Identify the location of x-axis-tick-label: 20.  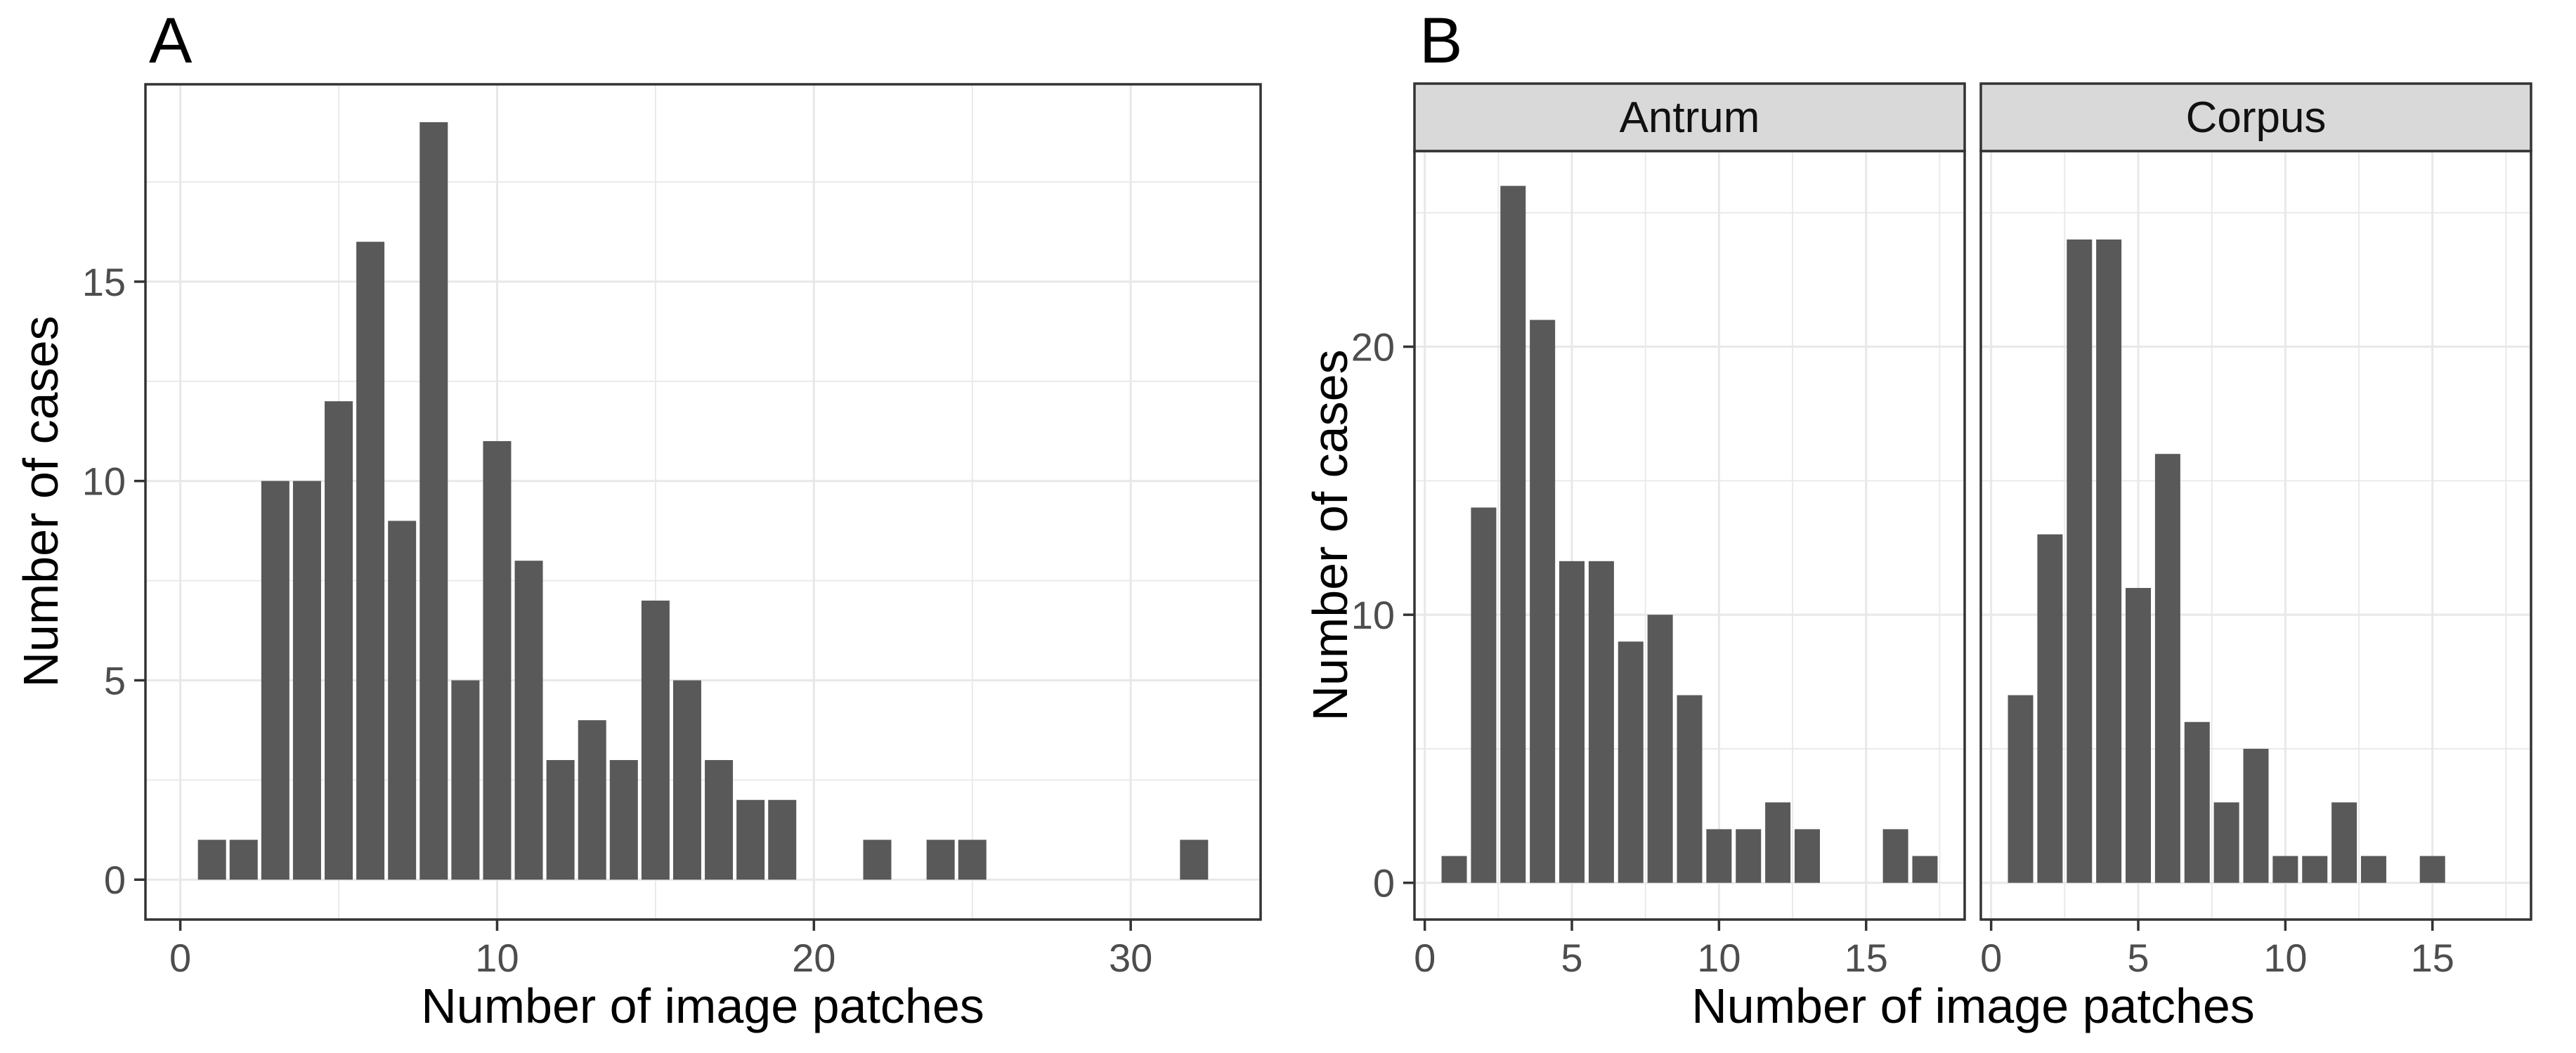
(813, 958).